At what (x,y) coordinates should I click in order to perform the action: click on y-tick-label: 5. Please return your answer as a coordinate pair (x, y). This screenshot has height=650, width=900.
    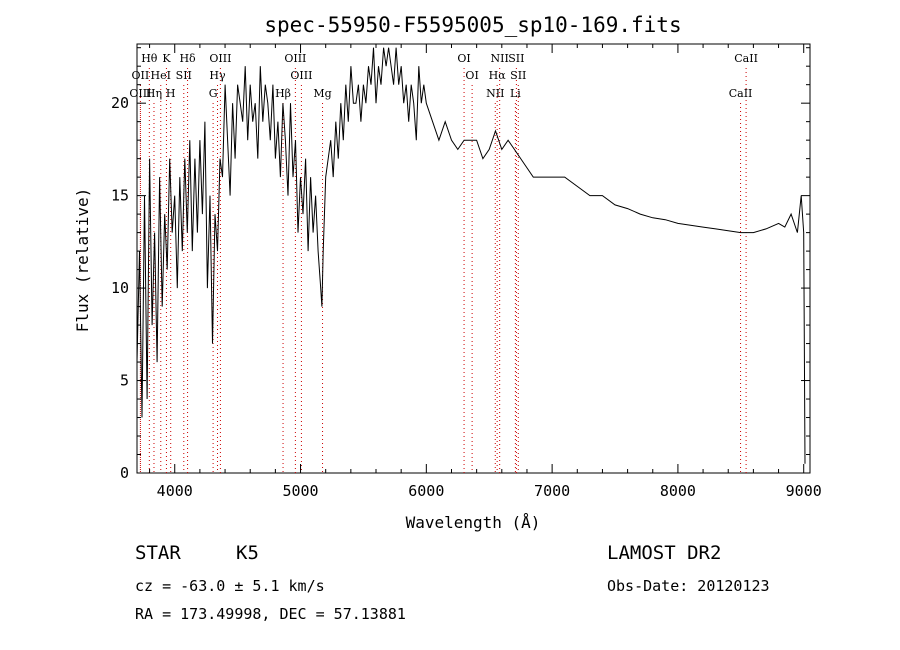
    Looking at the image, I should click on (124, 381).